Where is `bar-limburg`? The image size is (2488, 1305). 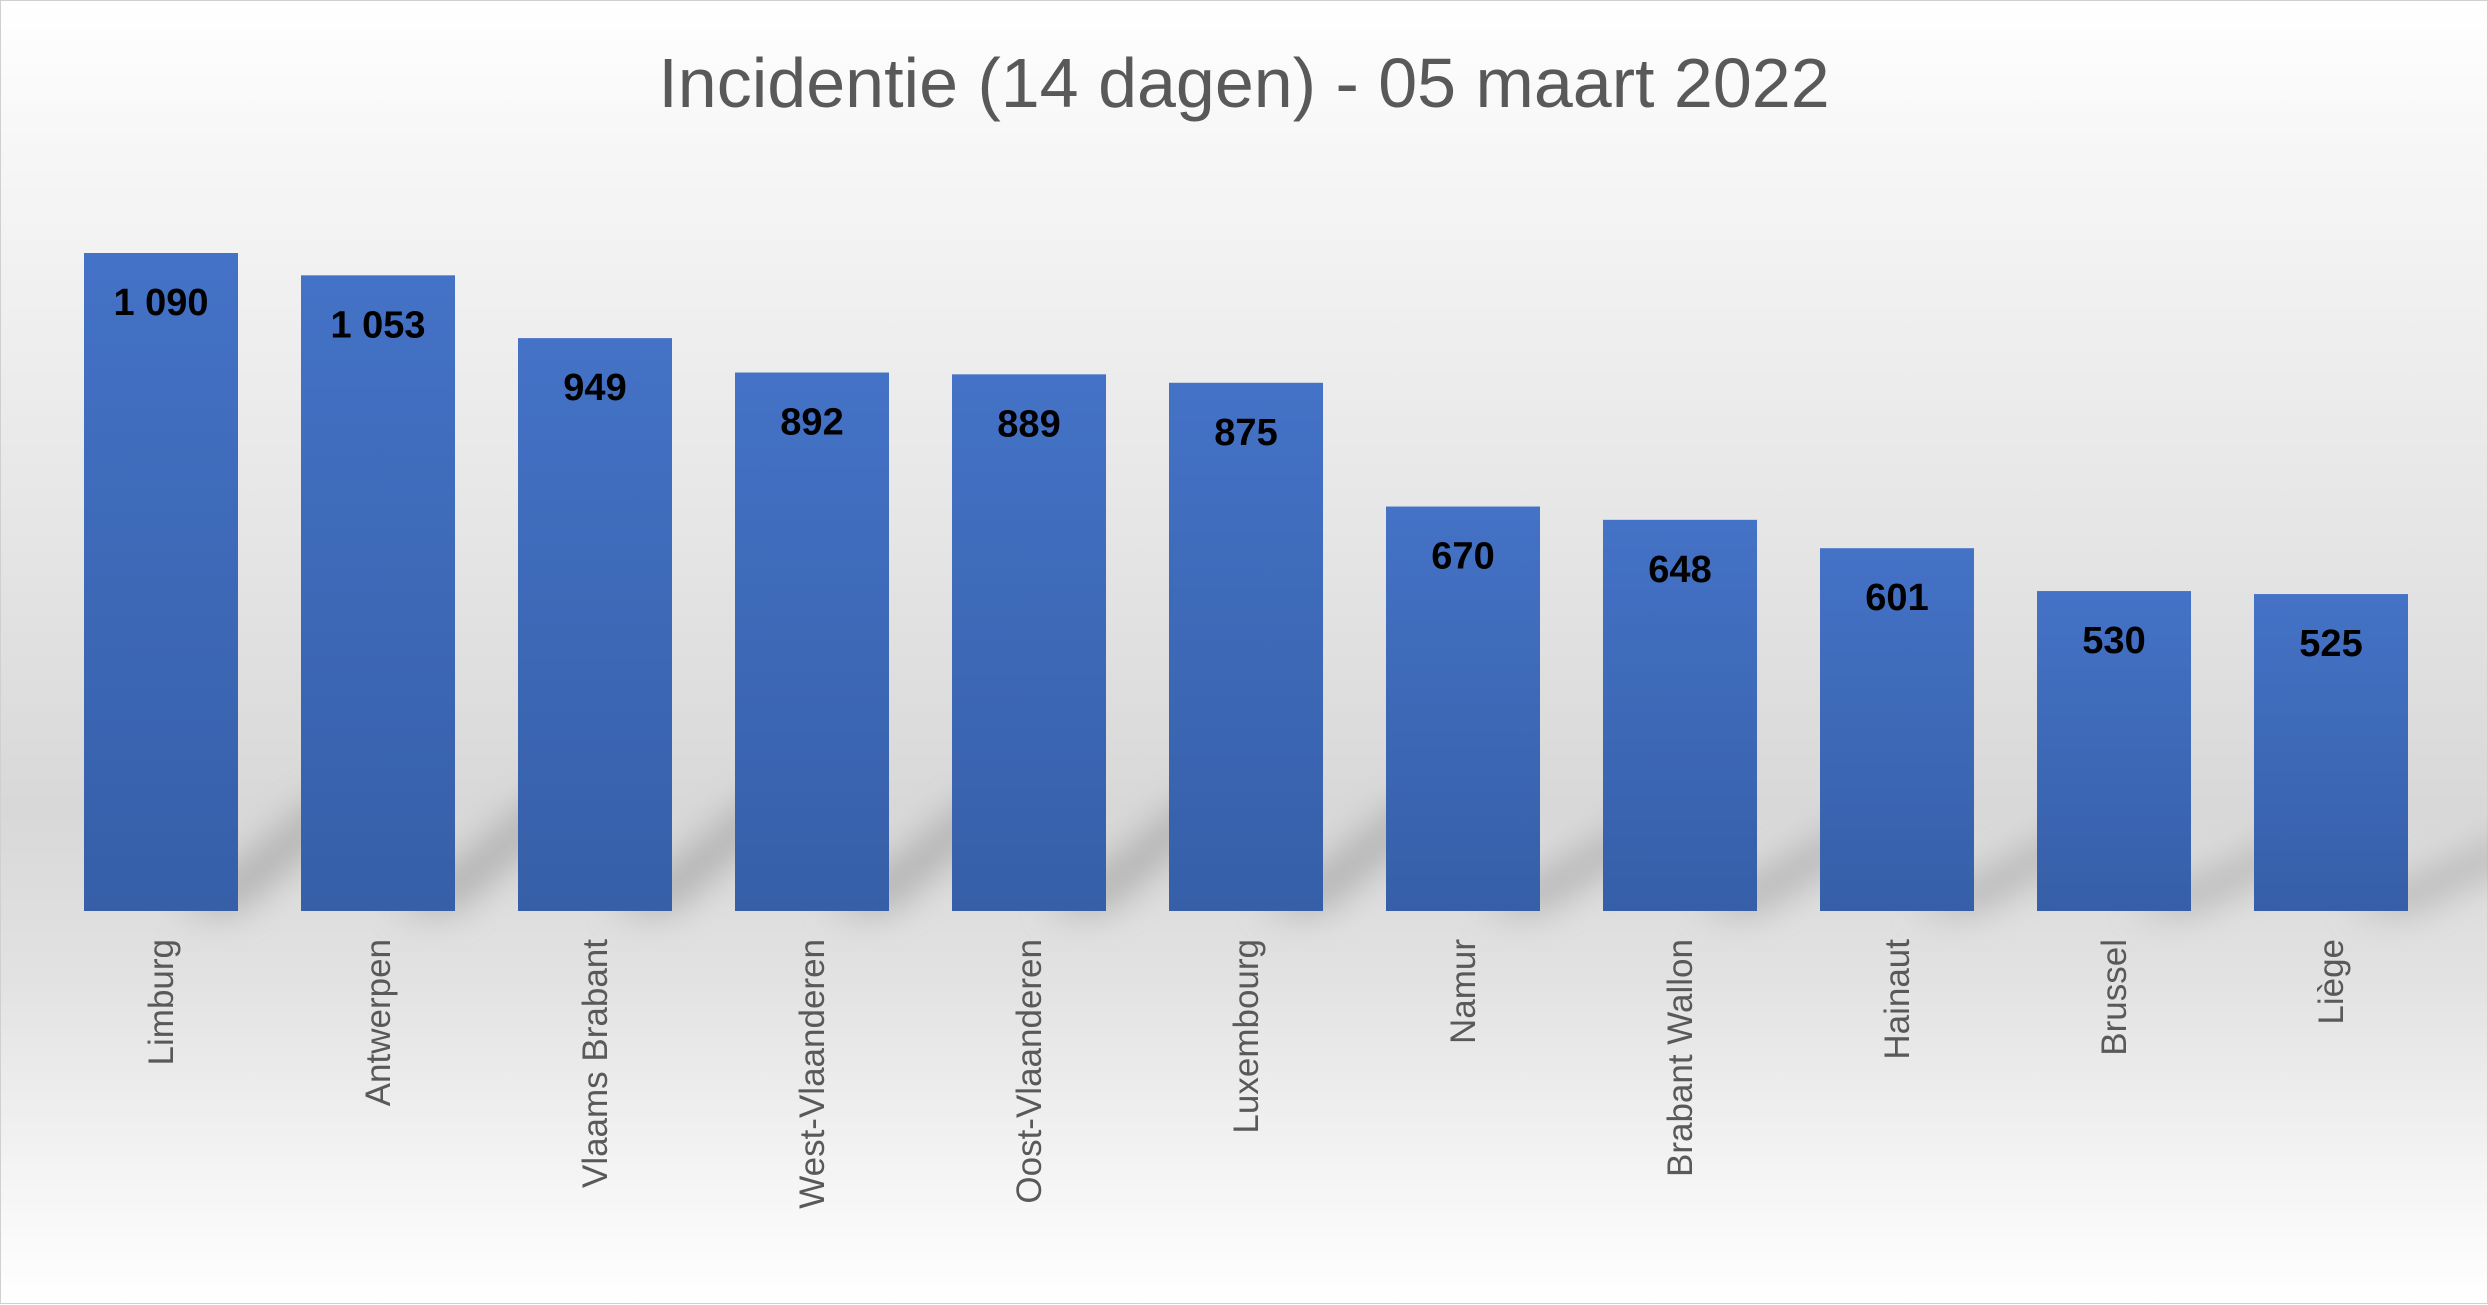
bar-limburg is located at coordinates (161, 582).